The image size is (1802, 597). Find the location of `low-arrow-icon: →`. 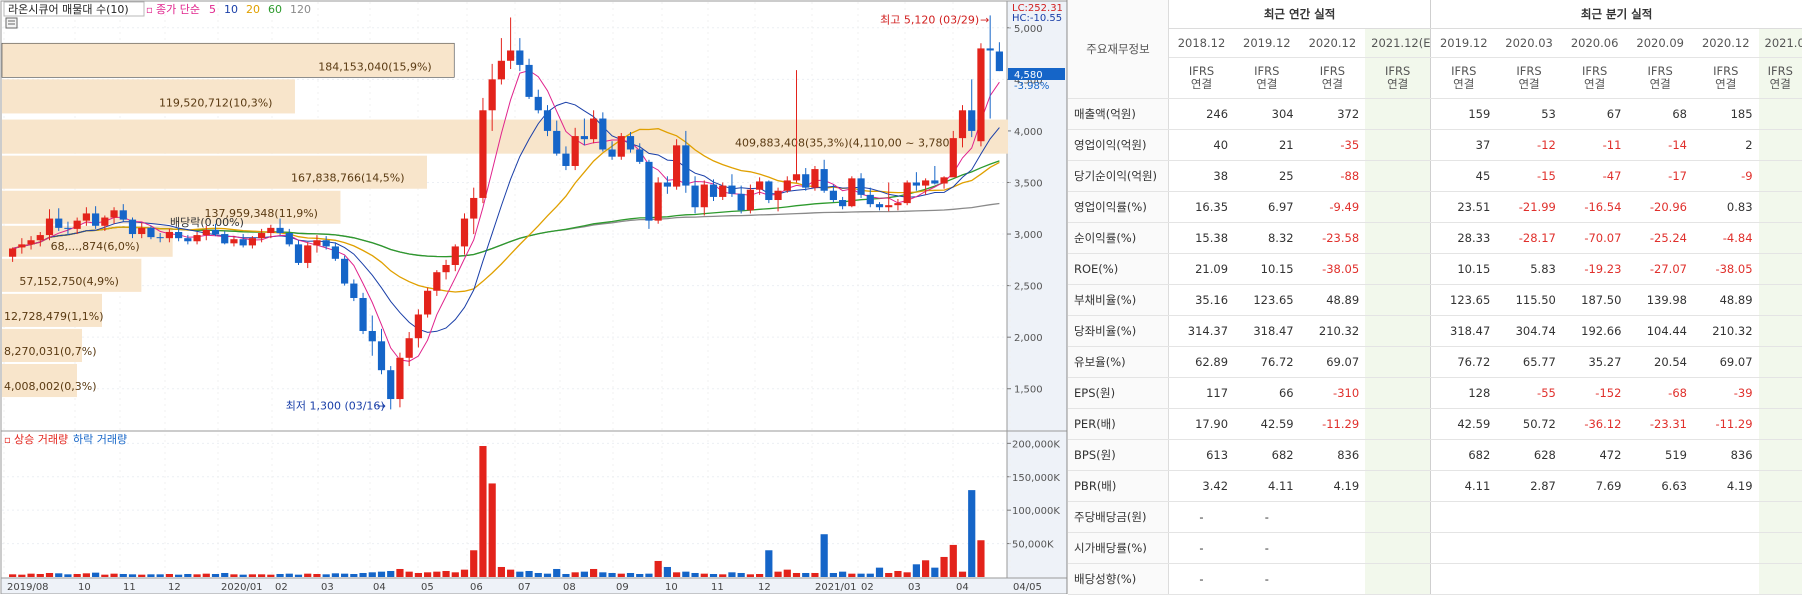

low-arrow-icon: → is located at coordinates (381, 405).